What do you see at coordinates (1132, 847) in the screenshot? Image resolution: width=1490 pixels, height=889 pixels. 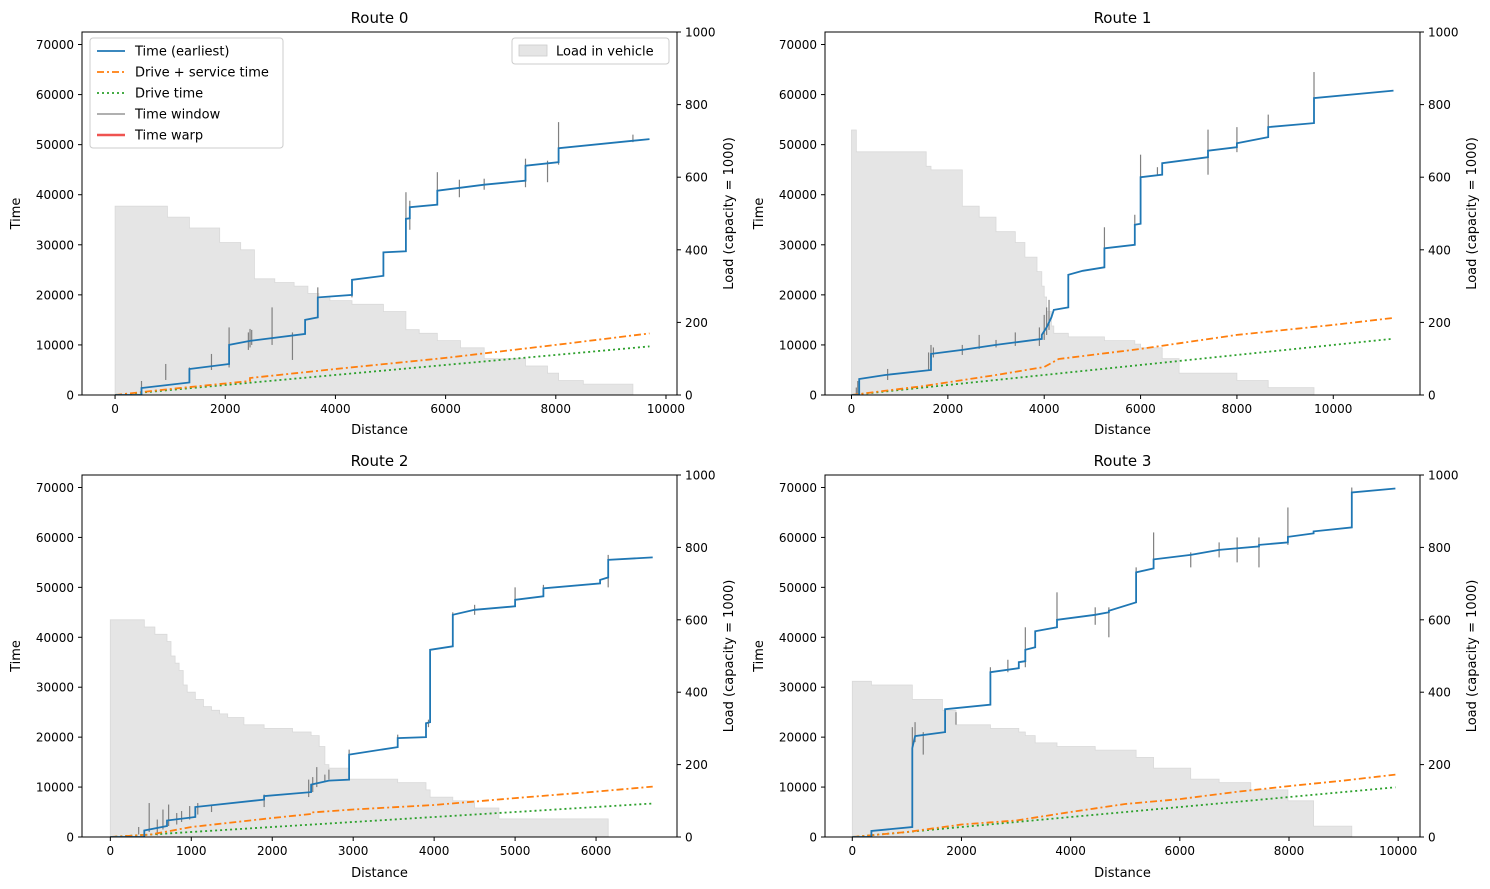 I see `x-tick-layer: 0 2000 4000 6000 8000 10000` at bounding box center [1132, 847].